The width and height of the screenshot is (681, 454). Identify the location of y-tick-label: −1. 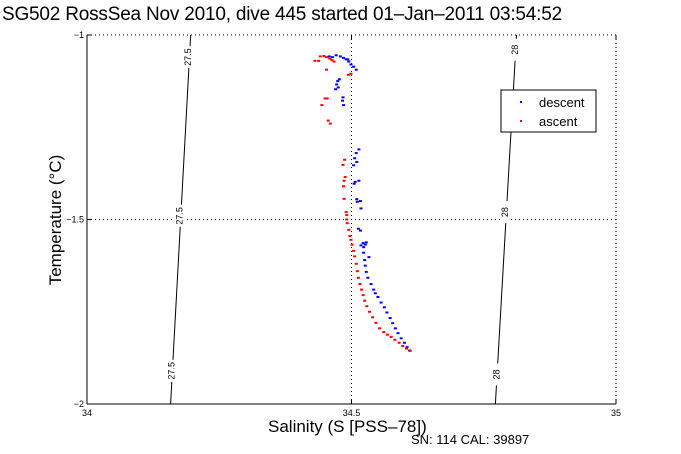
(79, 35).